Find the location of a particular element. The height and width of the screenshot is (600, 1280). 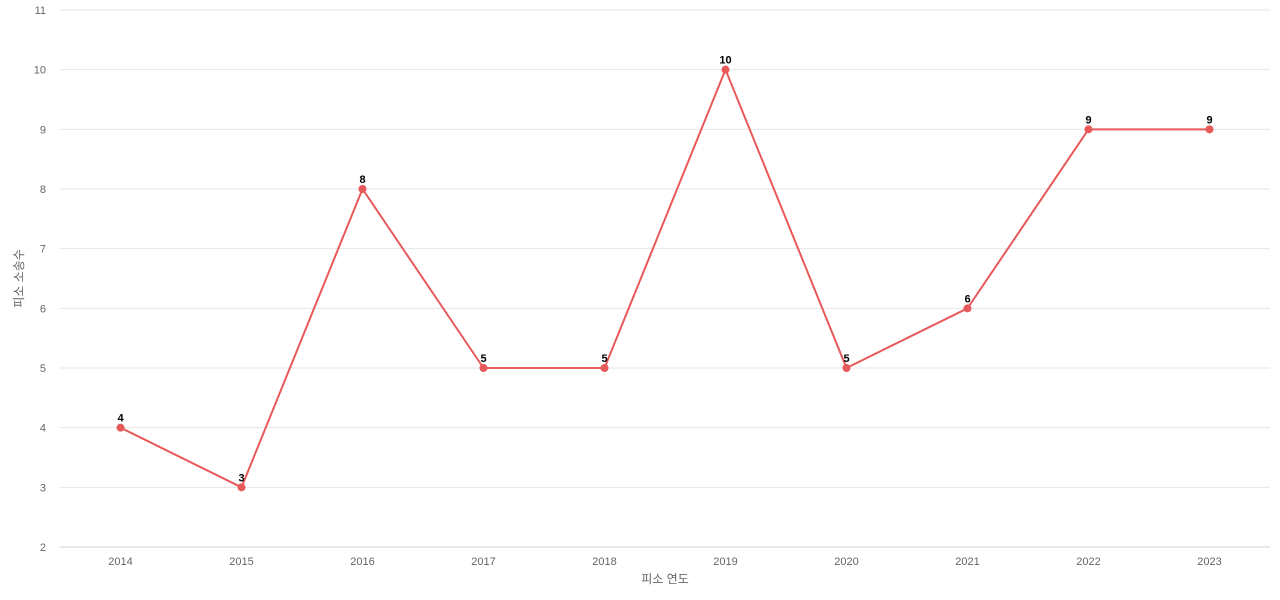

data-label-2015: 3 is located at coordinates (241, 478).